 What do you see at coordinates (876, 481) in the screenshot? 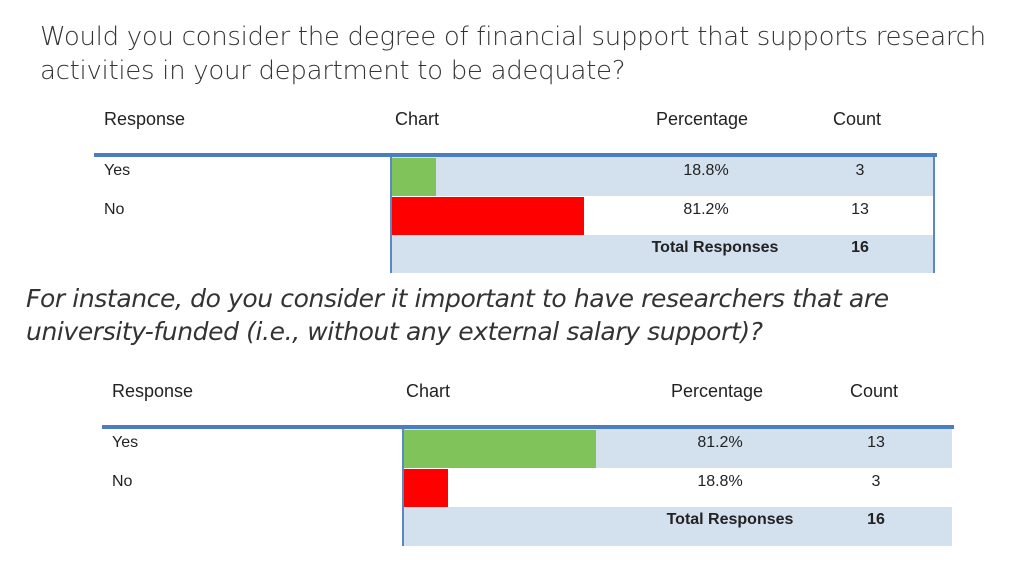
I see `count-no: 3` at bounding box center [876, 481].